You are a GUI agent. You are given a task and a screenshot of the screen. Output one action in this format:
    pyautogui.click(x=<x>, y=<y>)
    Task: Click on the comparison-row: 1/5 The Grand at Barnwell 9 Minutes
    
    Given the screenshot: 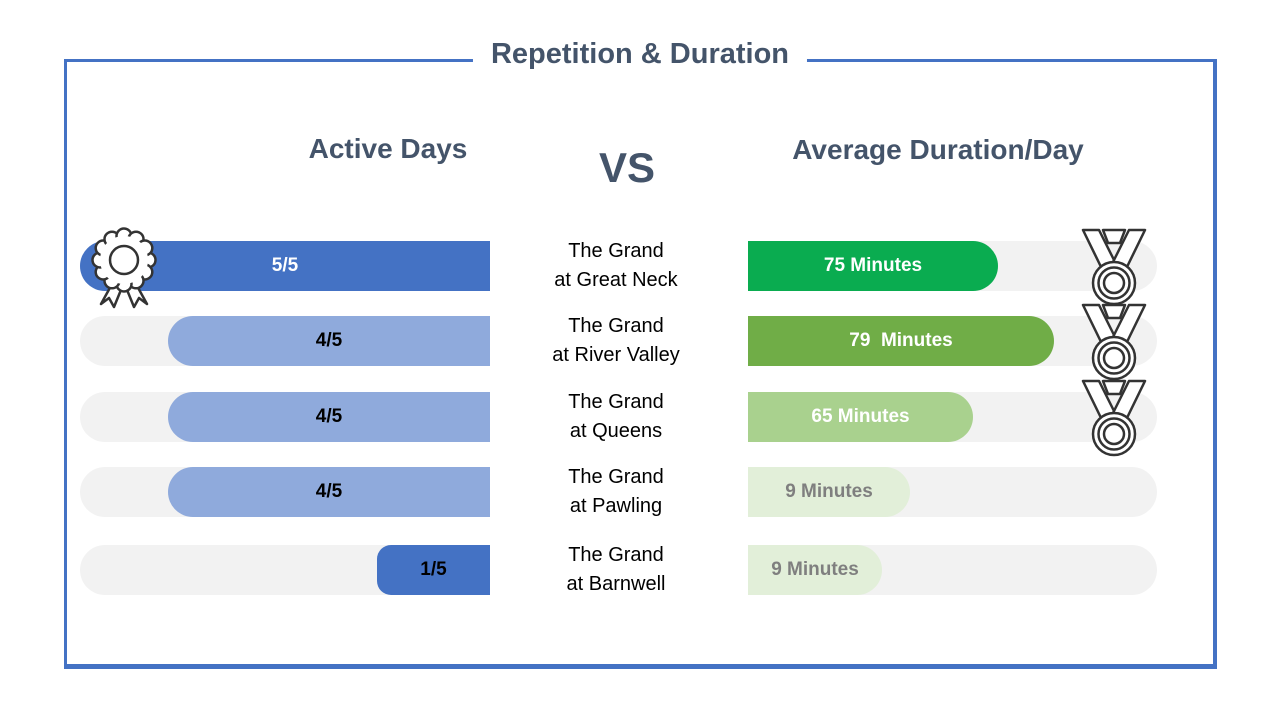 What is the action you would take?
    pyautogui.click(x=640, y=569)
    